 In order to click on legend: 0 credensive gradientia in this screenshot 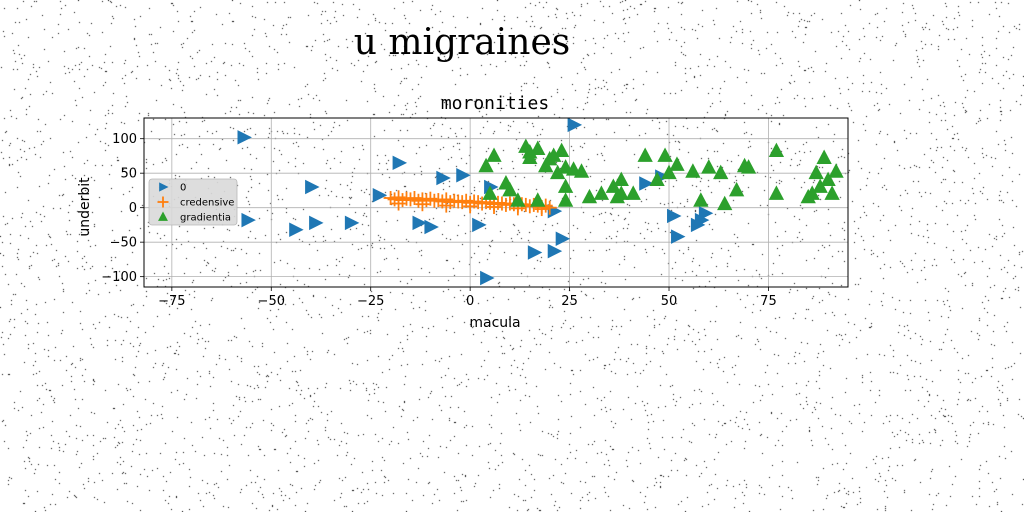, I will do `click(193, 202)`.